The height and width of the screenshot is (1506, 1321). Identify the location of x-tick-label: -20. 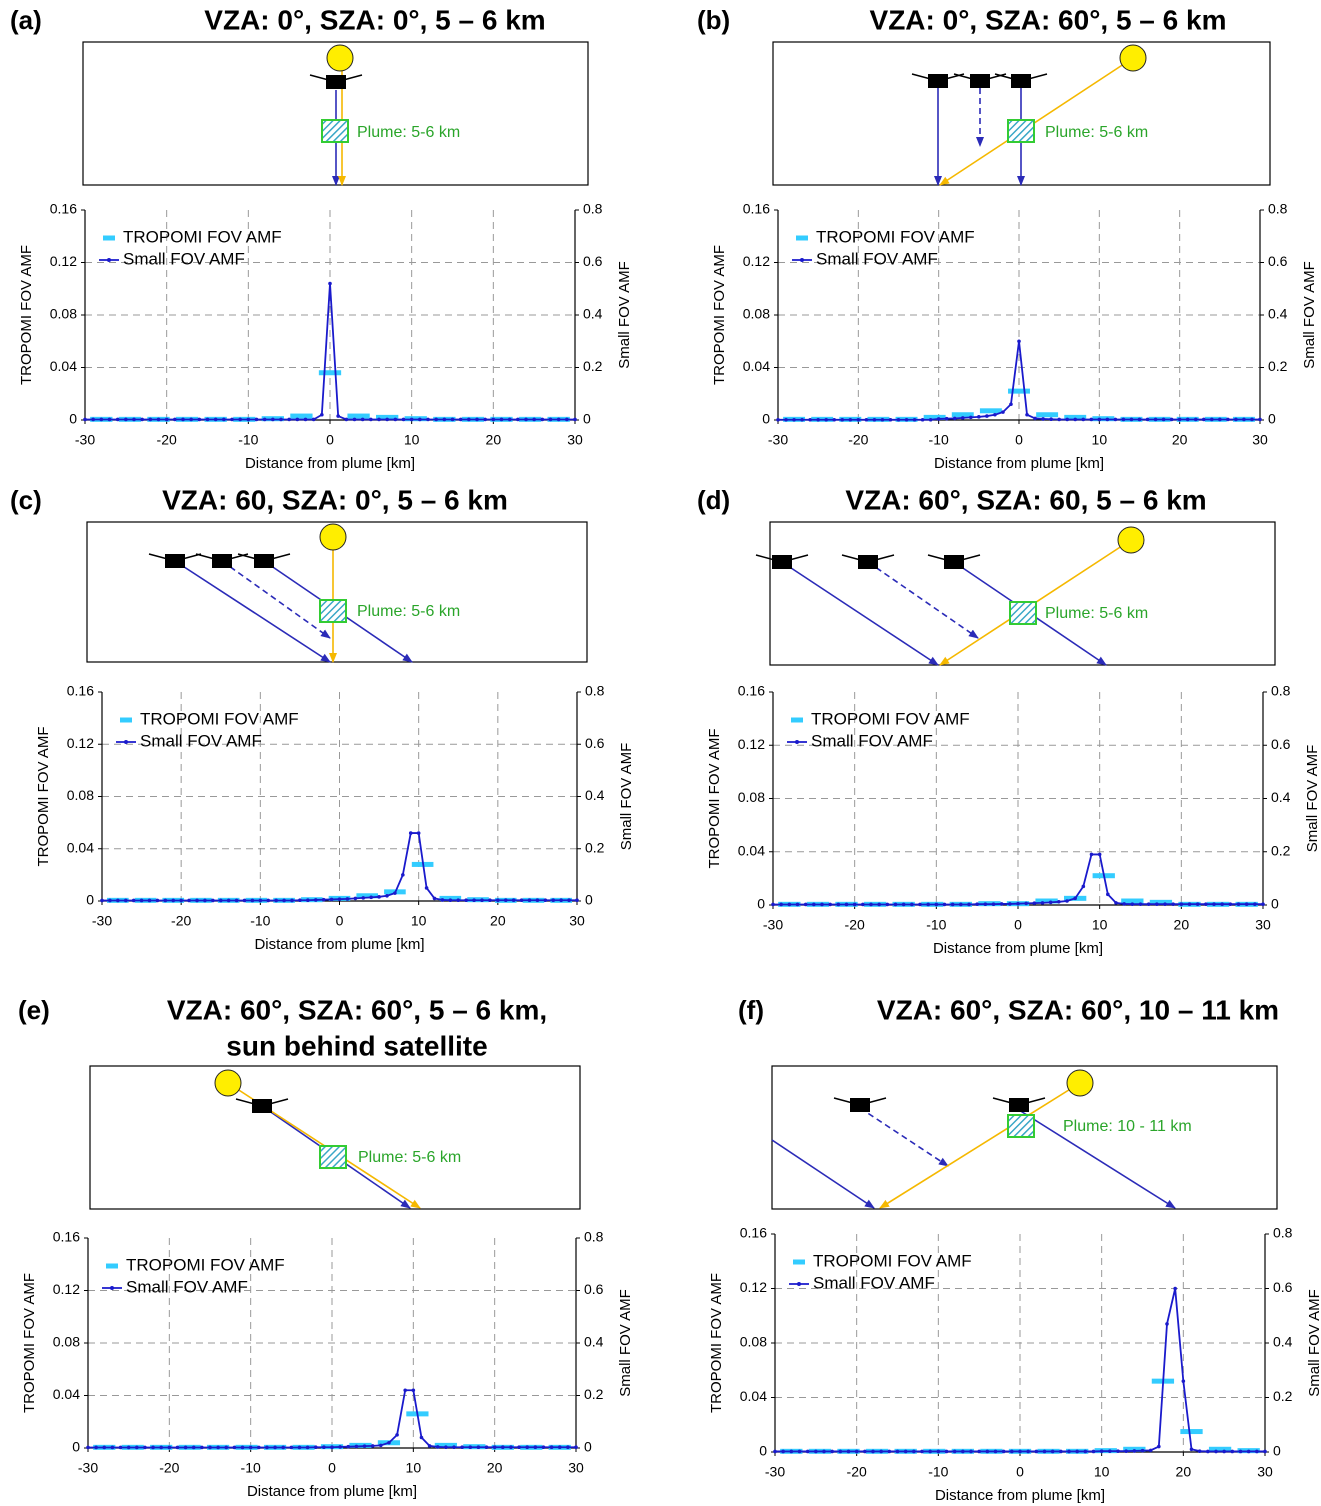
(855, 925).